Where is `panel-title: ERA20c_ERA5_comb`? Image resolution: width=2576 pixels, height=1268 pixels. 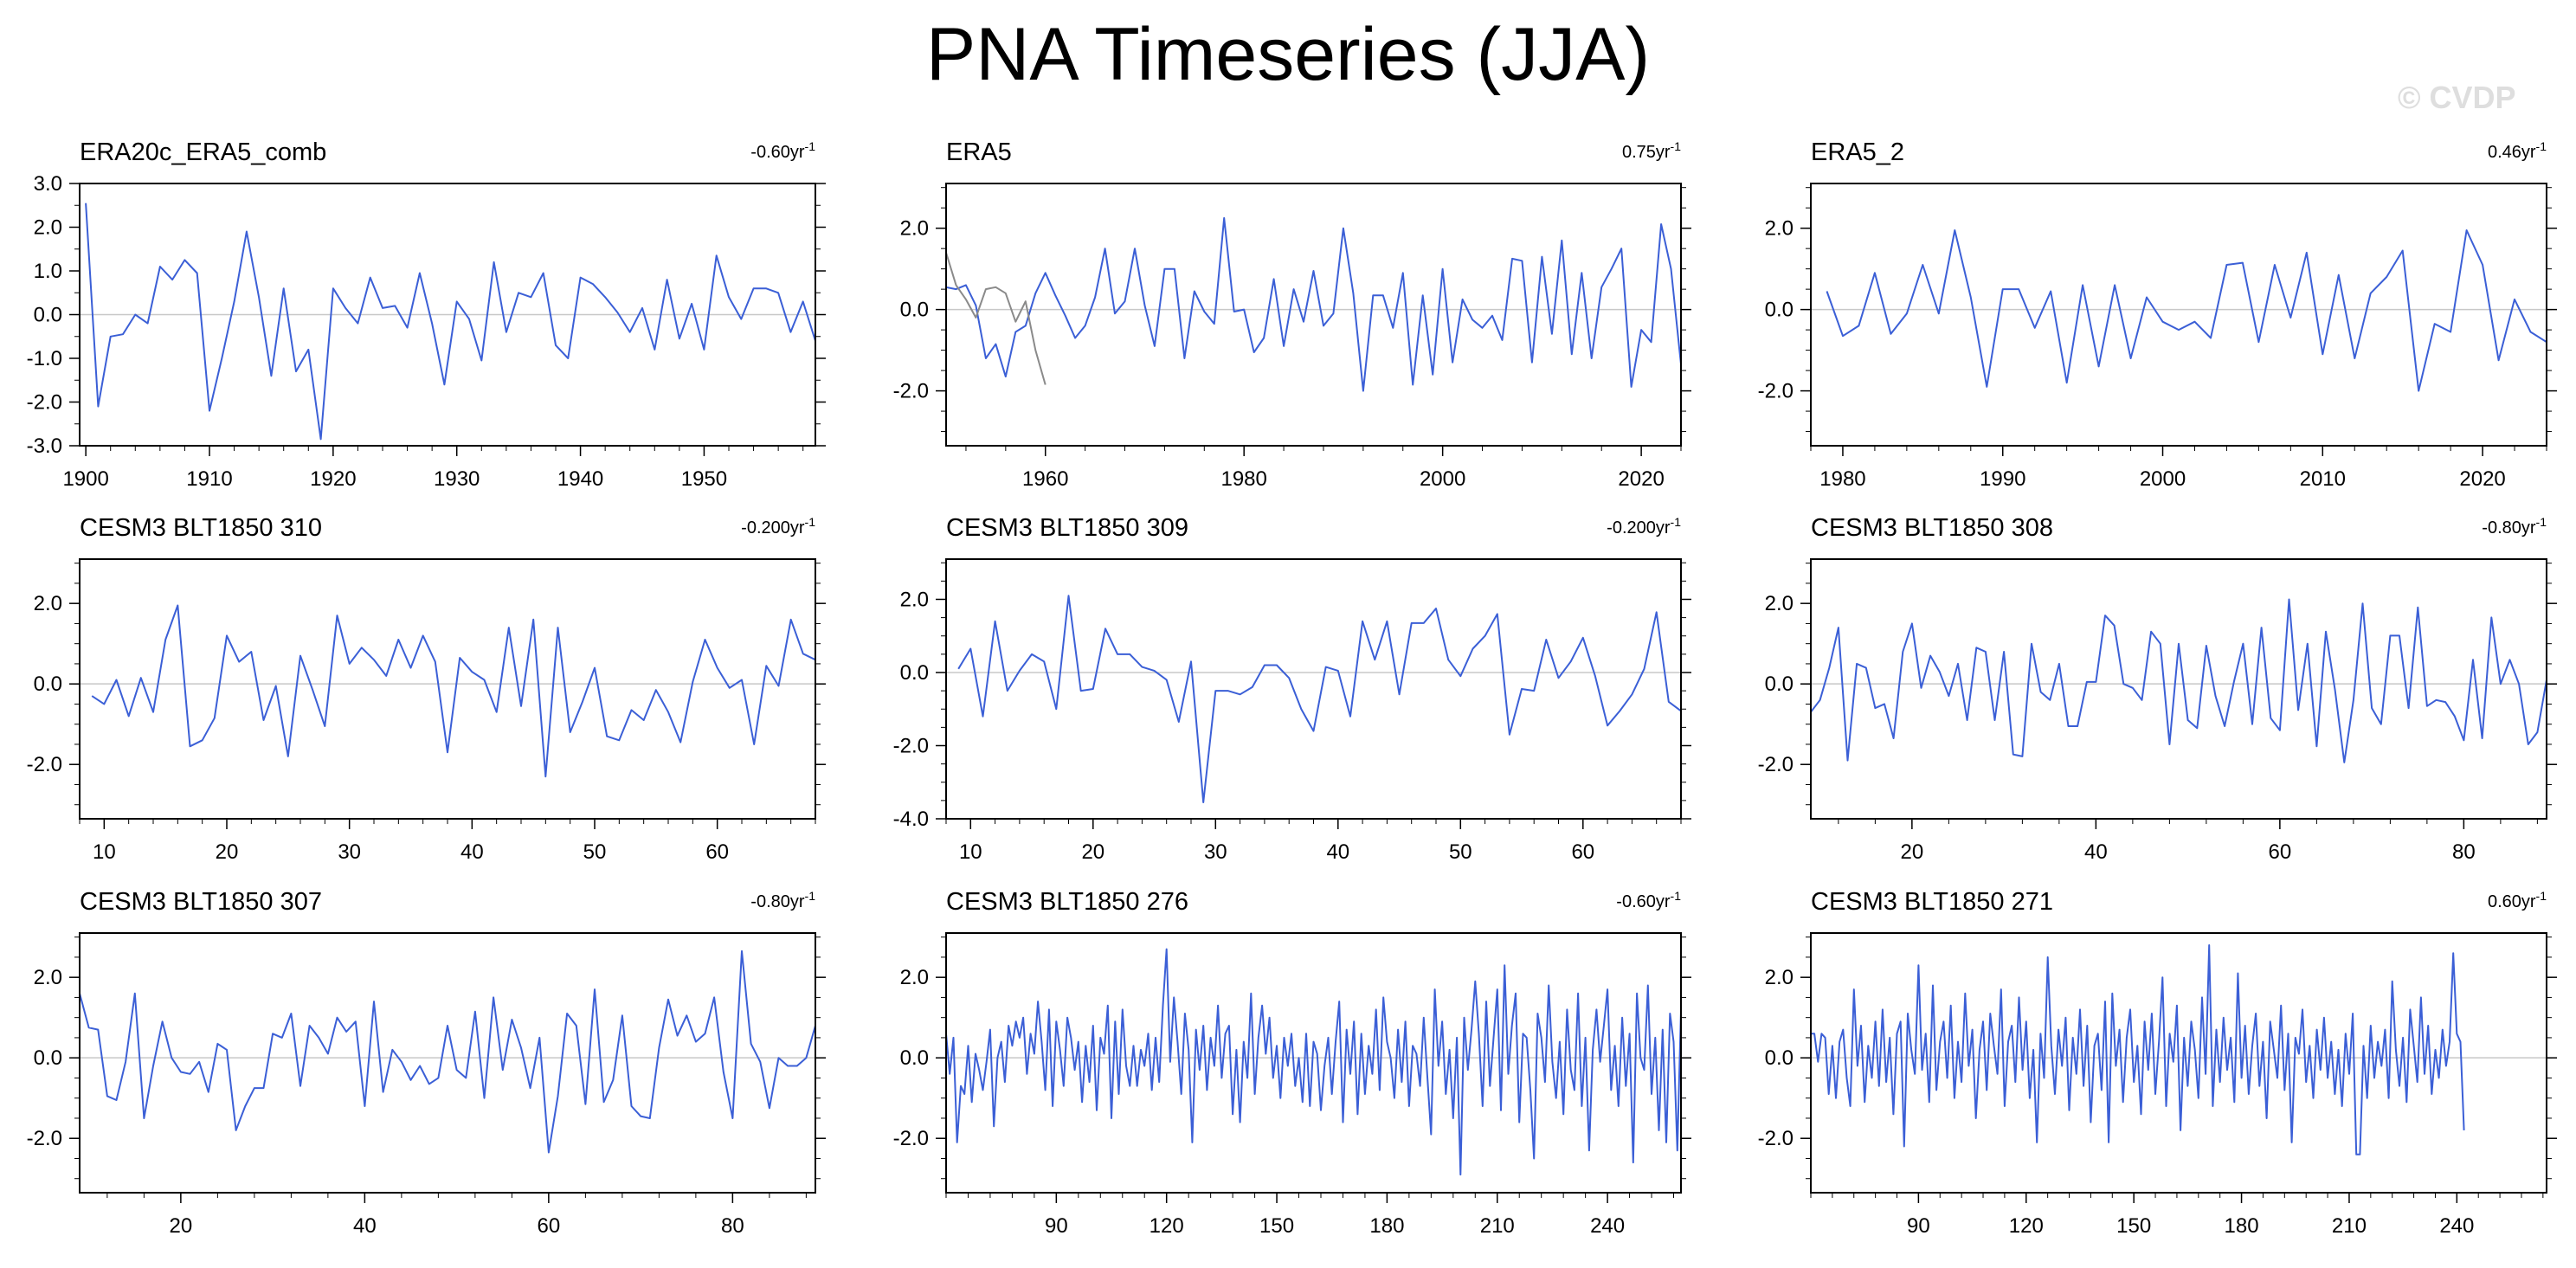 panel-title: ERA20c_ERA5_comb is located at coordinates (203, 152).